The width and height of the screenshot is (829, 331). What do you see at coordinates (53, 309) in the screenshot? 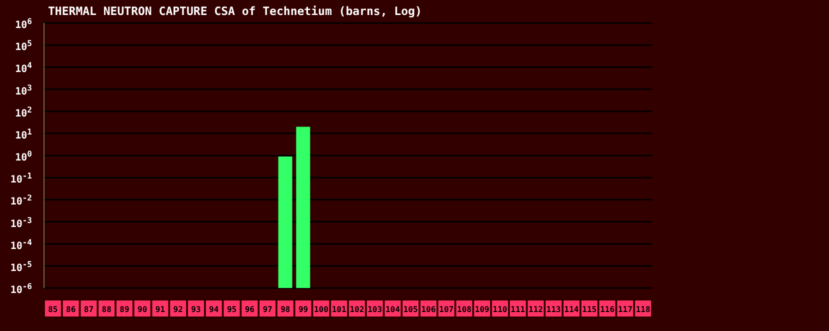
I see `x-tick-label: 85` at bounding box center [53, 309].